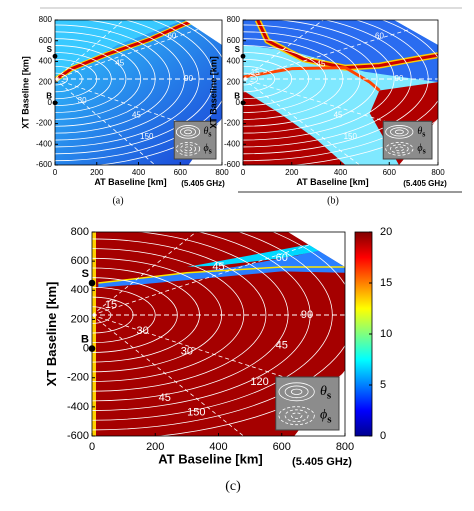  Describe the element at coordinates (383, 385) in the screenshot. I see `colorbar-tick-label: 5` at that location.